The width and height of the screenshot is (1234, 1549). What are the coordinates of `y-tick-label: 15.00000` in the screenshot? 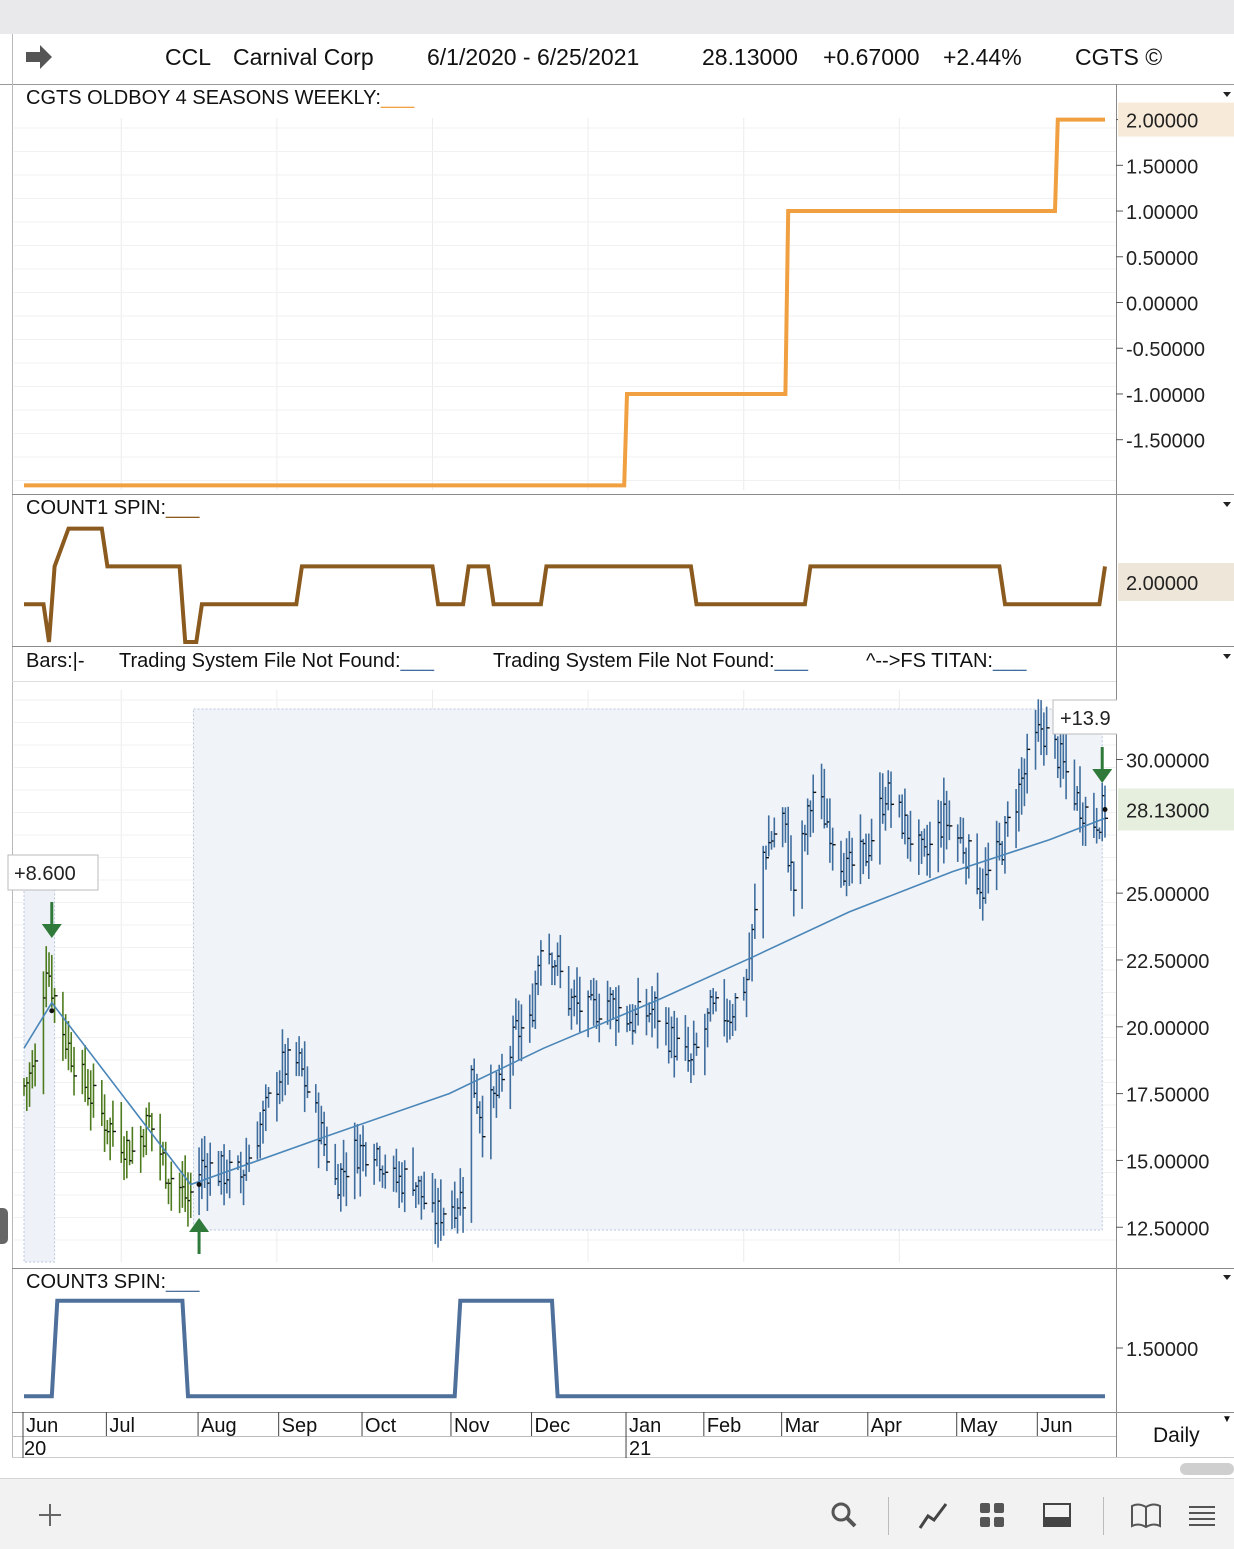 It's located at (1167, 1162).